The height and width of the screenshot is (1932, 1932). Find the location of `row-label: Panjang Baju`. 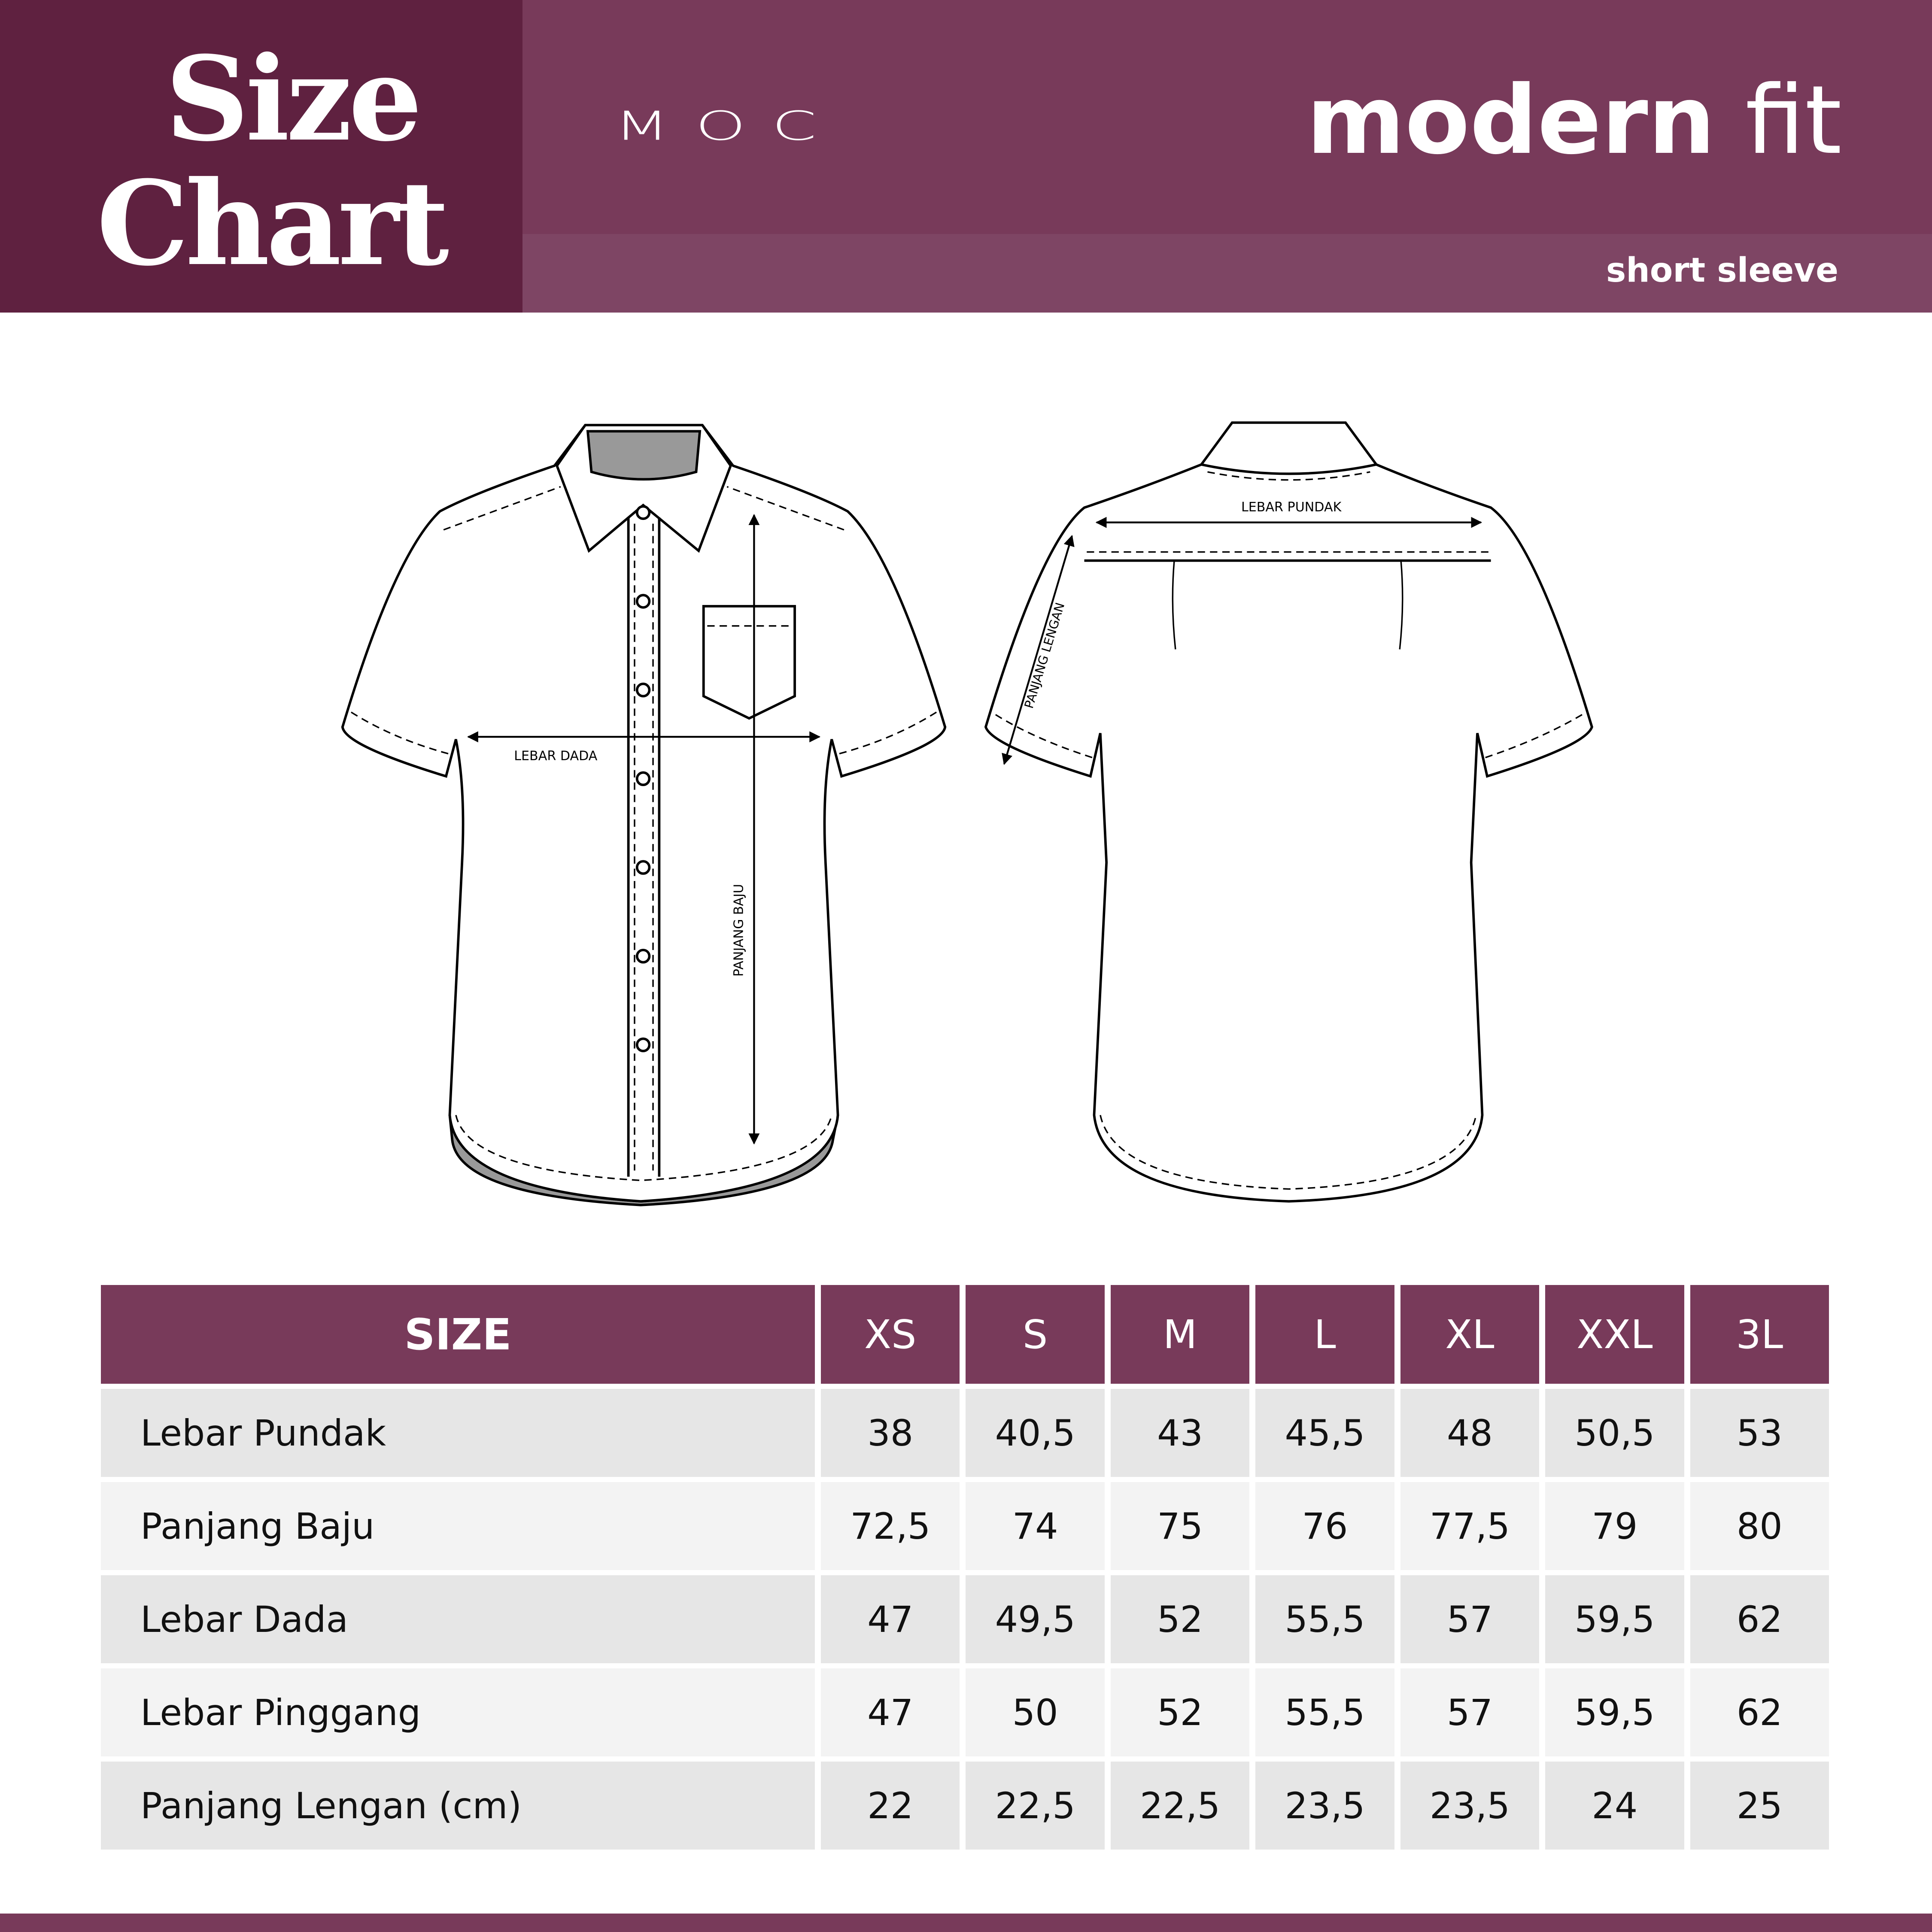

row-label: Panjang Baju is located at coordinates (458, 1526).